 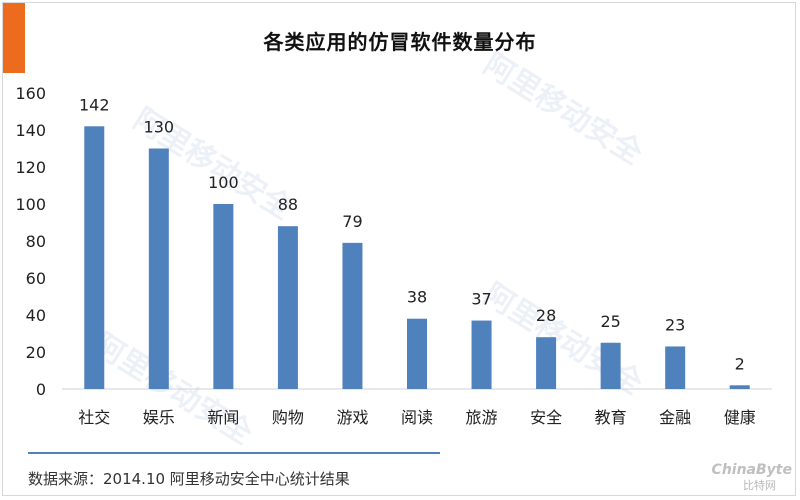 I want to click on x-tick-label: 健康, so click(x=740, y=417).